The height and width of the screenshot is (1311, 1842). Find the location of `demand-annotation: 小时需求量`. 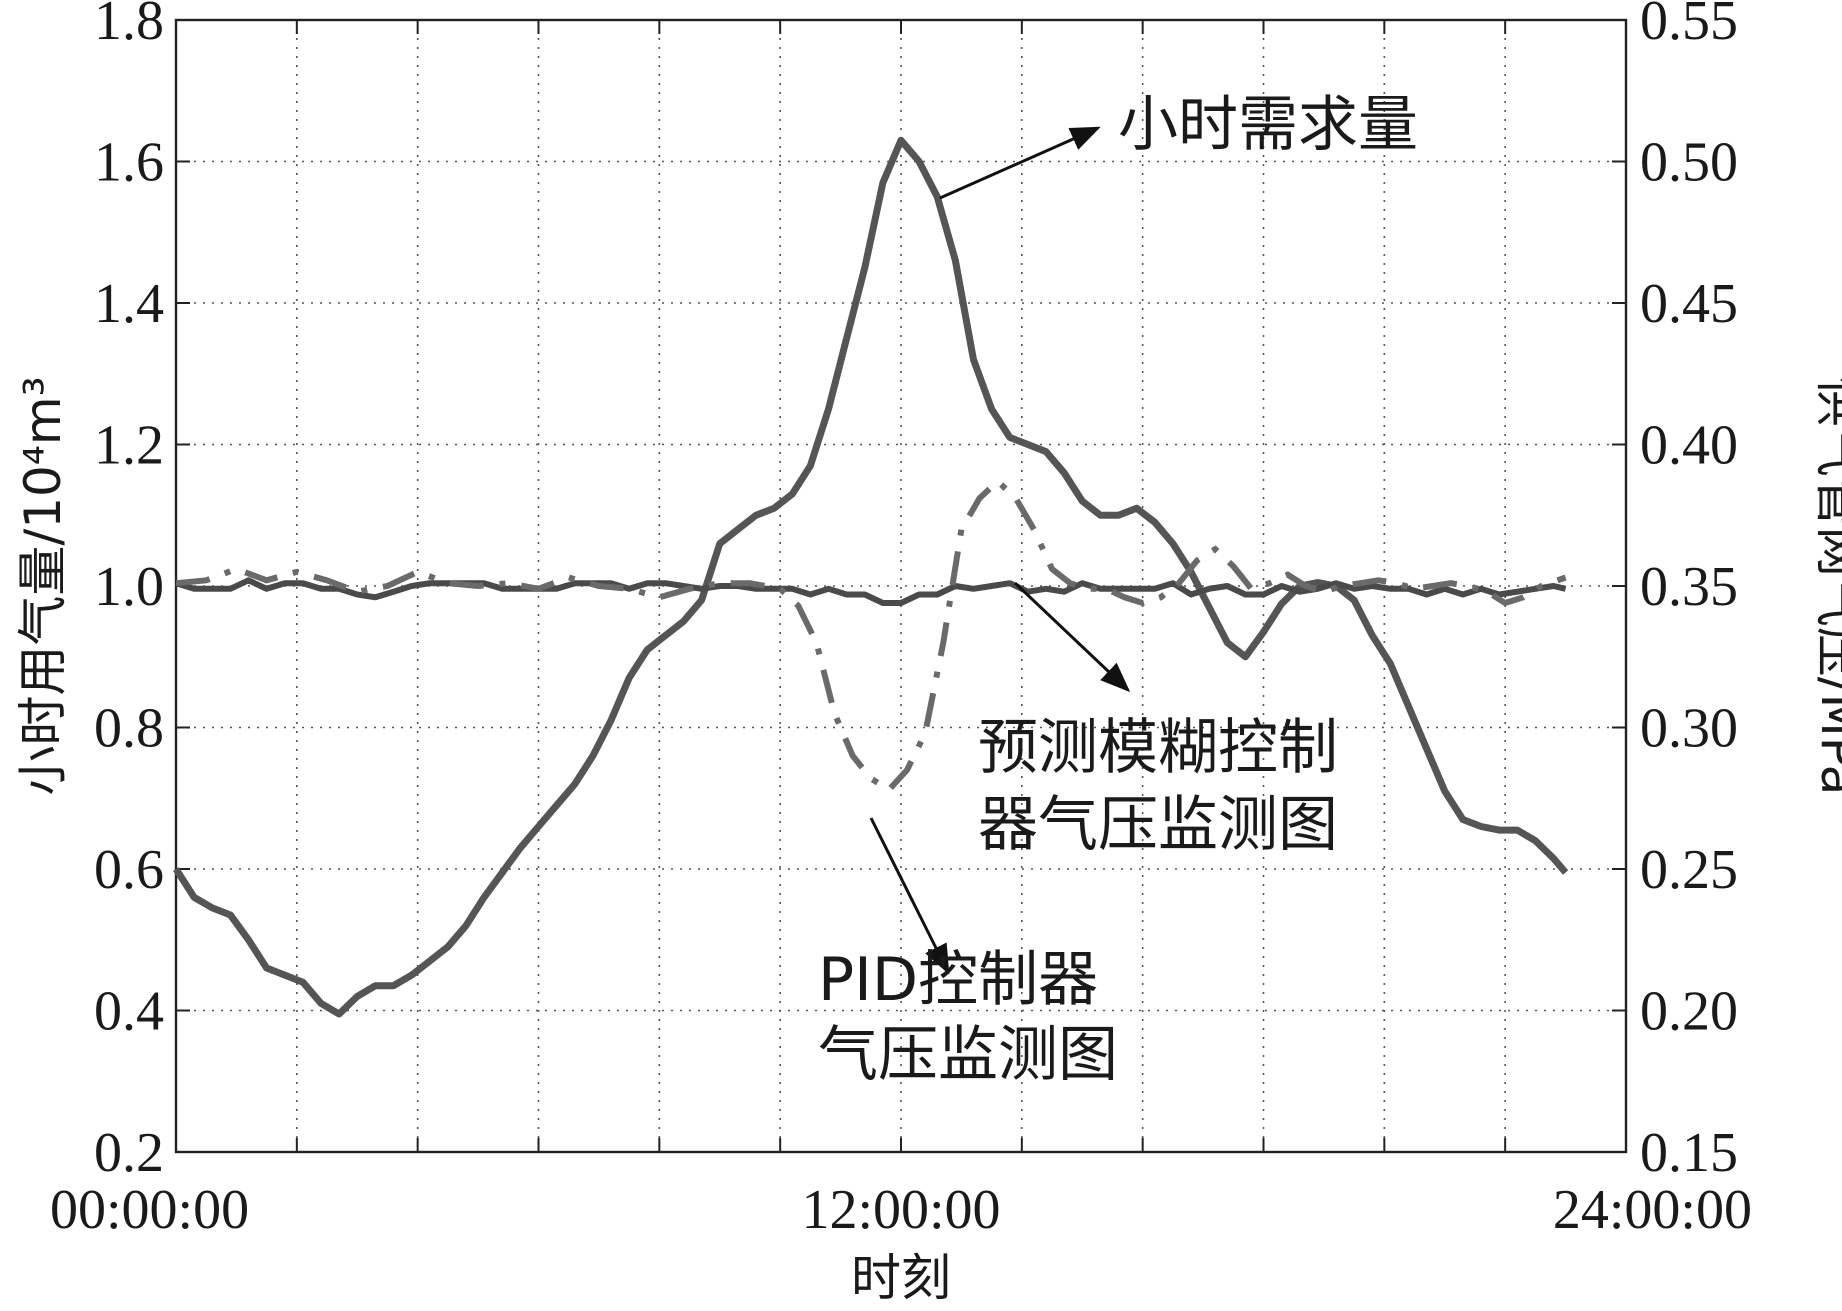

demand-annotation: 小时需求量 is located at coordinates (1178, 145).